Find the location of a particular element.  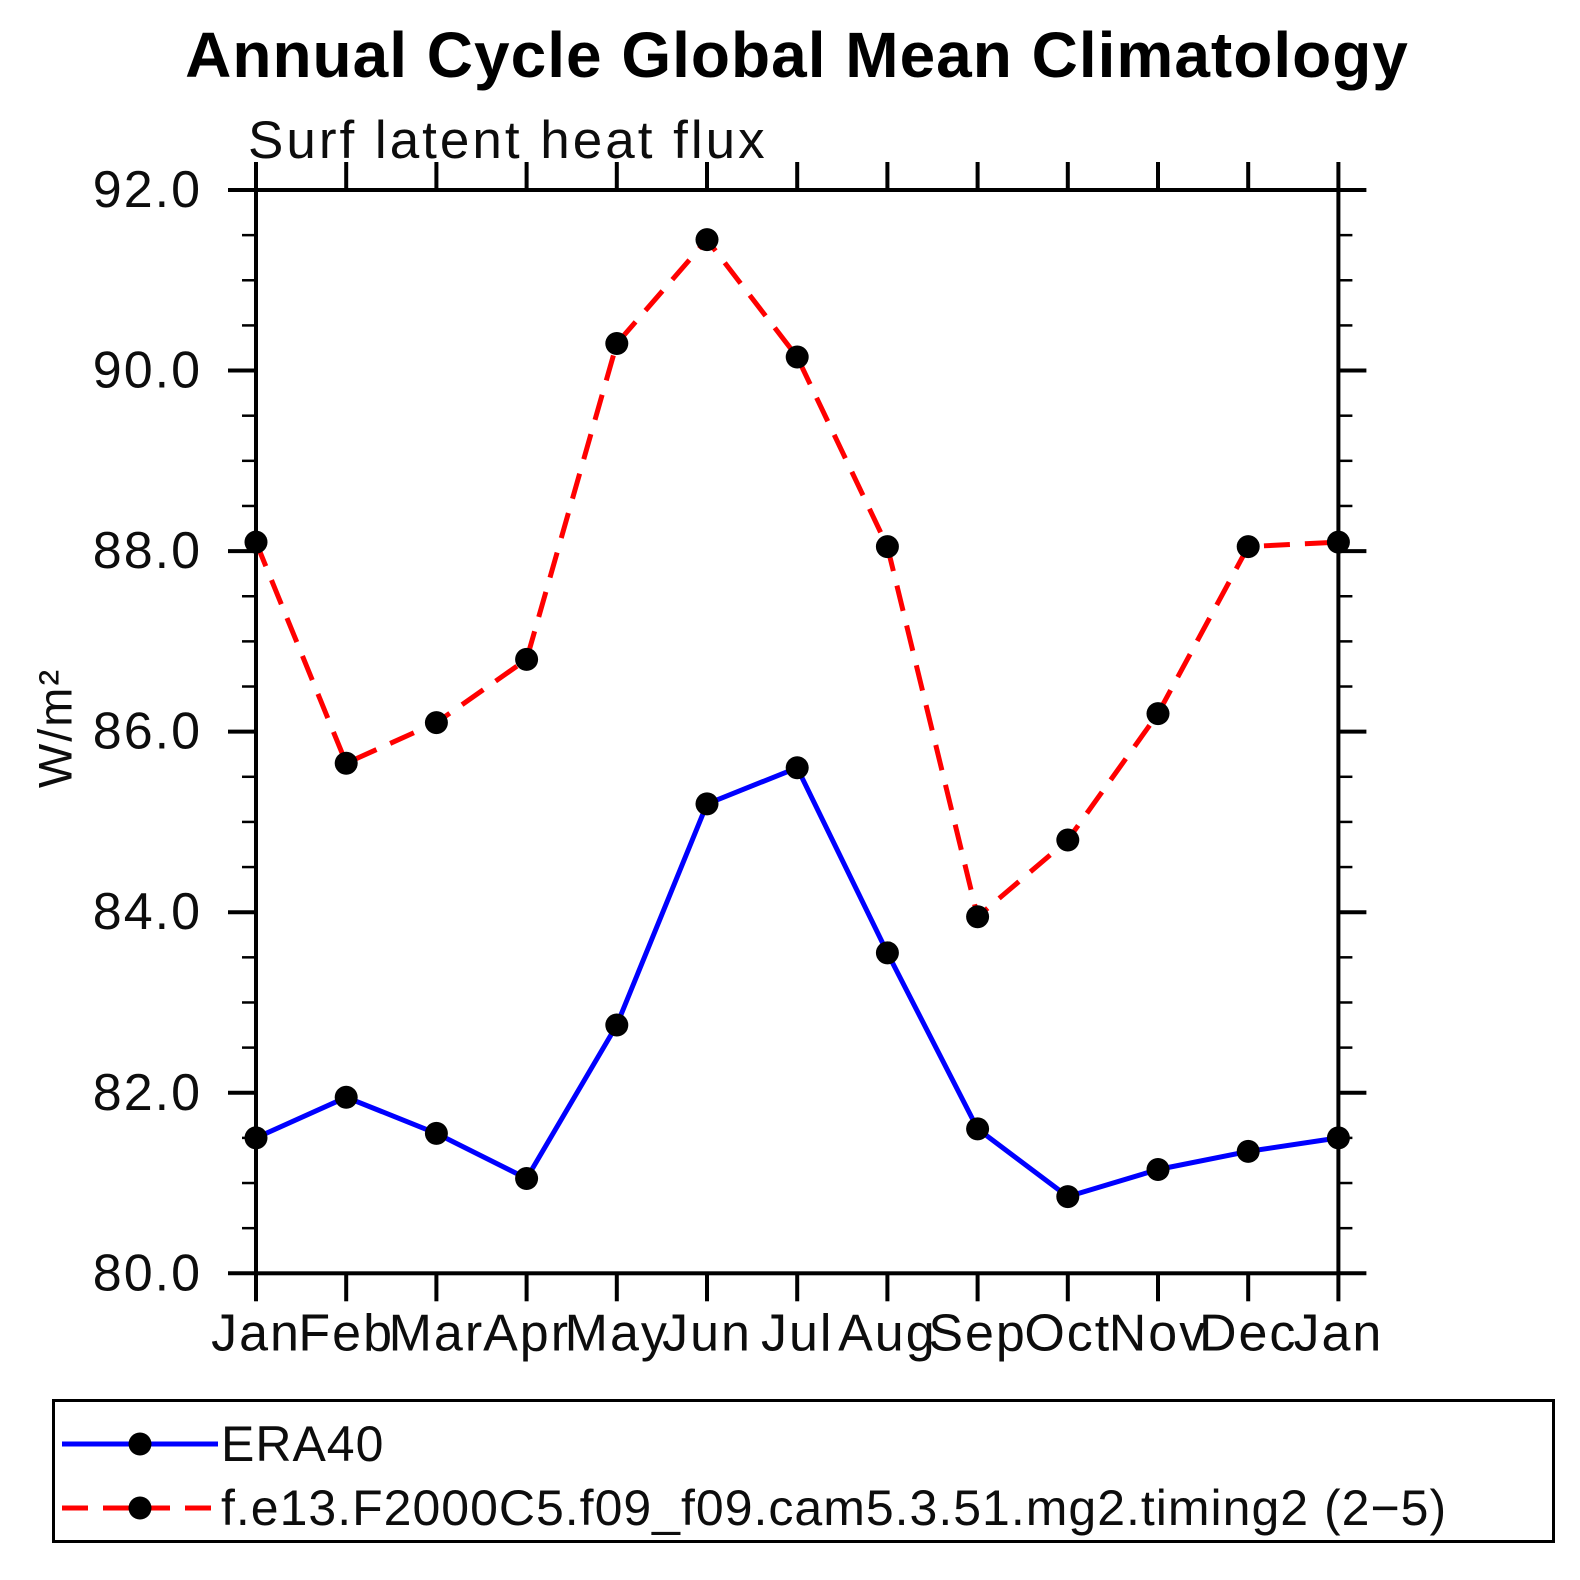

x-tick-label-month: Jun is located at coordinates (707, 1333).